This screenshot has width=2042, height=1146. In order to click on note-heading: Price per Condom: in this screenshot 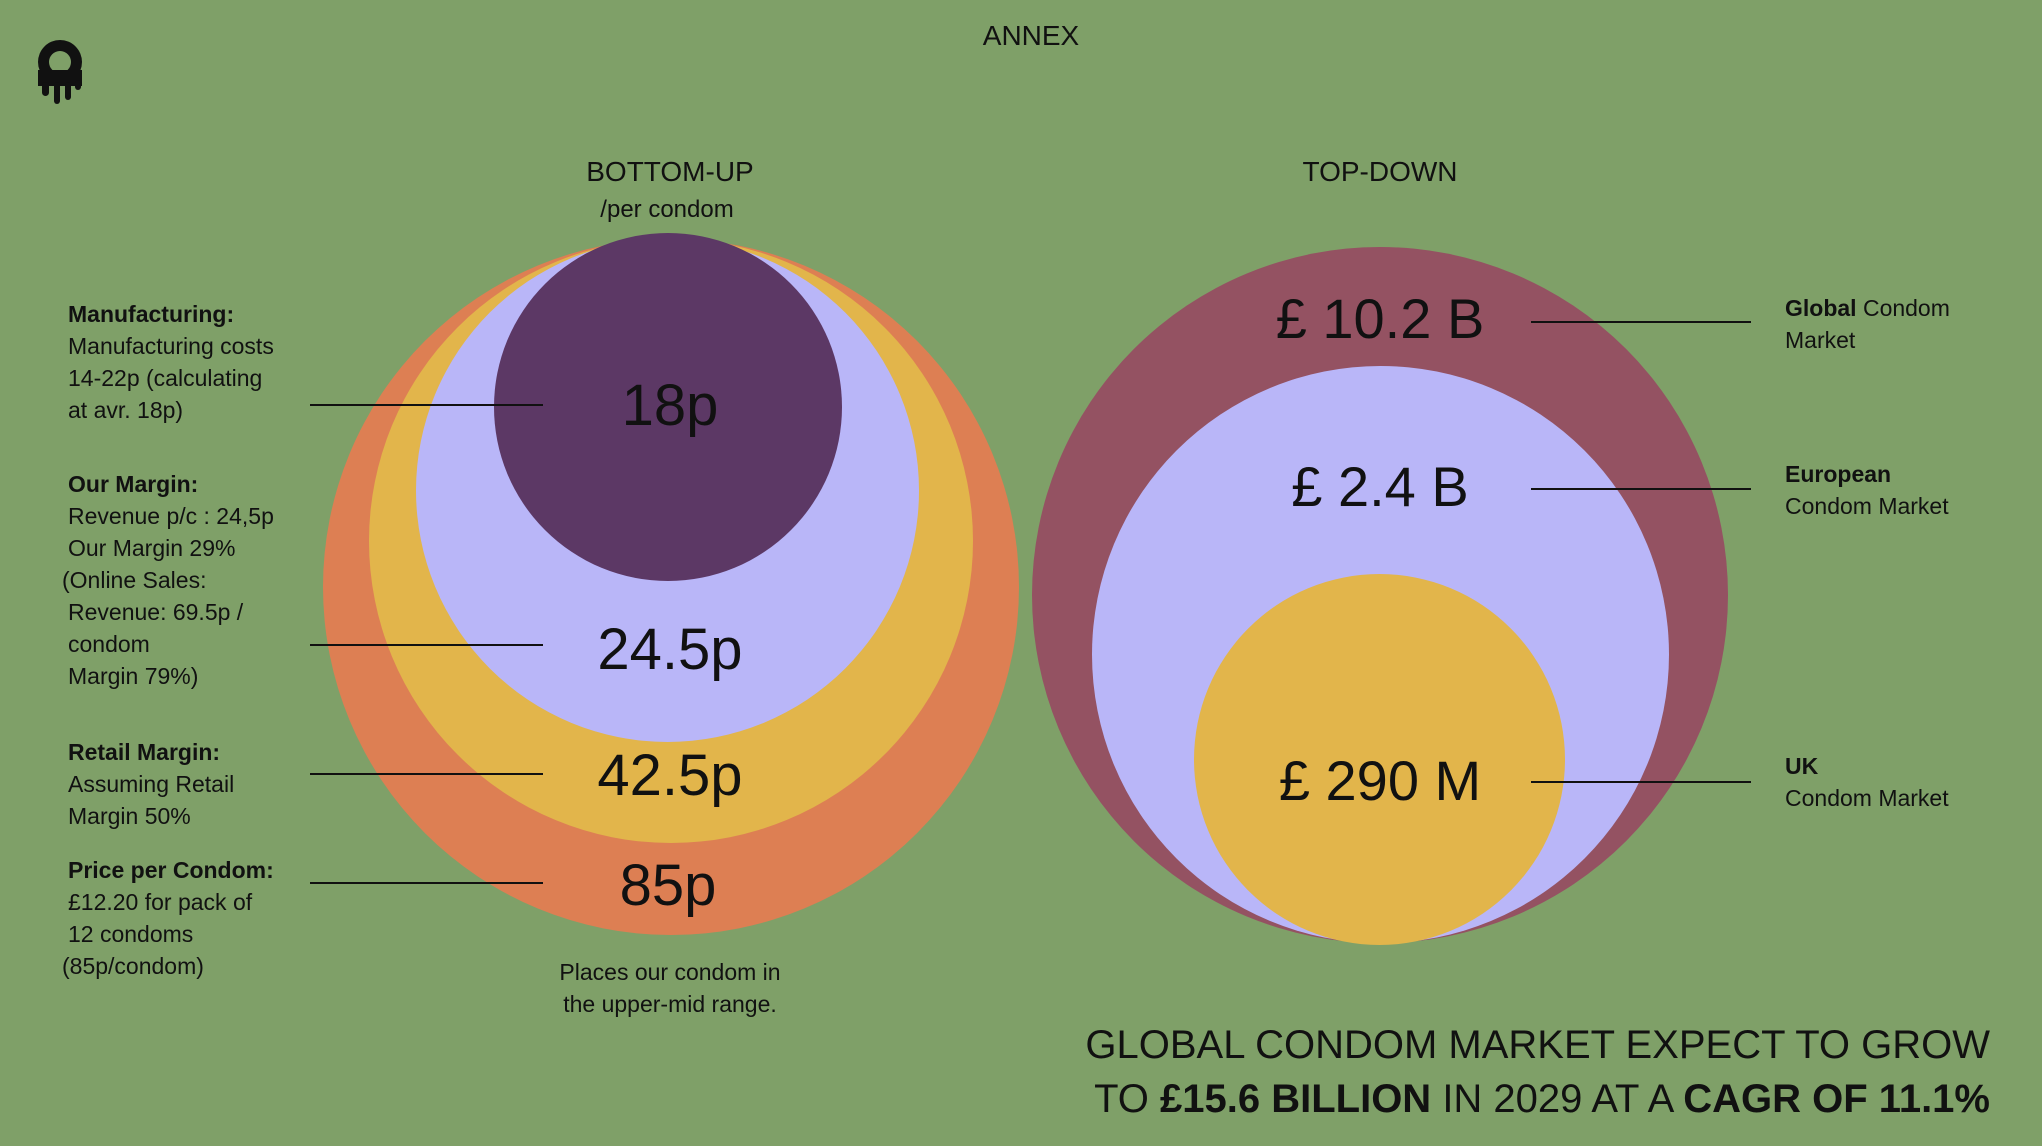, I will do `click(171, 870)`.